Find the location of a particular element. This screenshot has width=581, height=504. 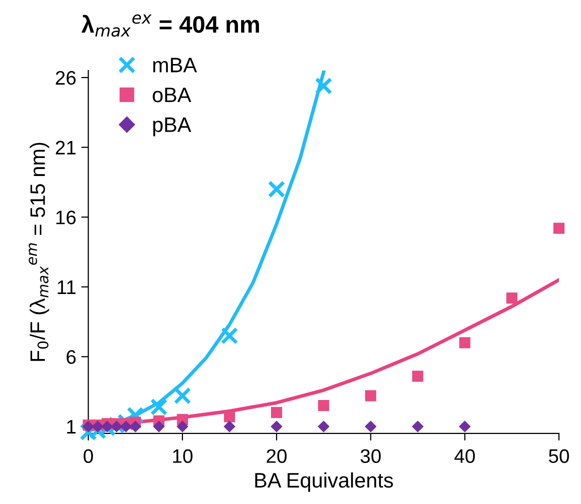

legend-label: oBA is located at coordinates (172, 95).